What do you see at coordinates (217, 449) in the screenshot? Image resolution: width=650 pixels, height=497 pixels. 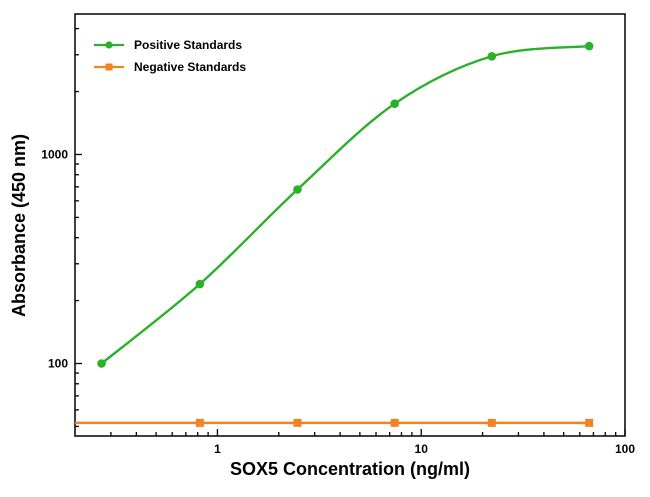 I see `x-tick-label: 1` at bounding box center [217, 449].